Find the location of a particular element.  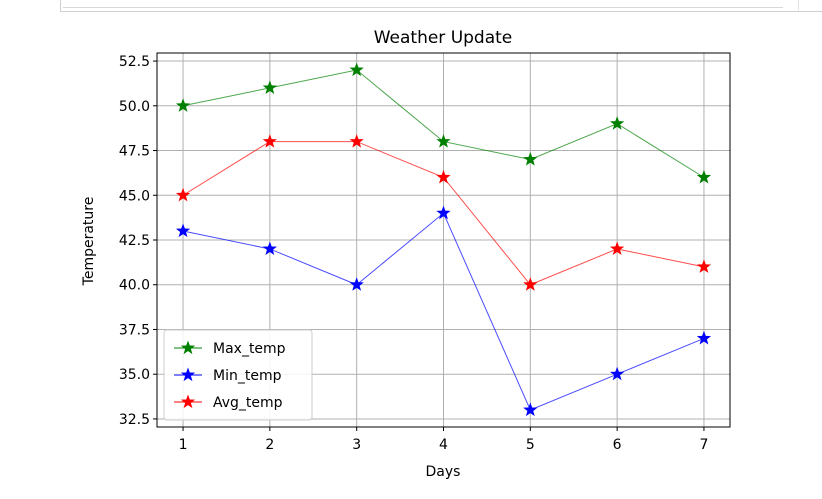

legend-marker-min-temp is located at coordinates (188, 374).